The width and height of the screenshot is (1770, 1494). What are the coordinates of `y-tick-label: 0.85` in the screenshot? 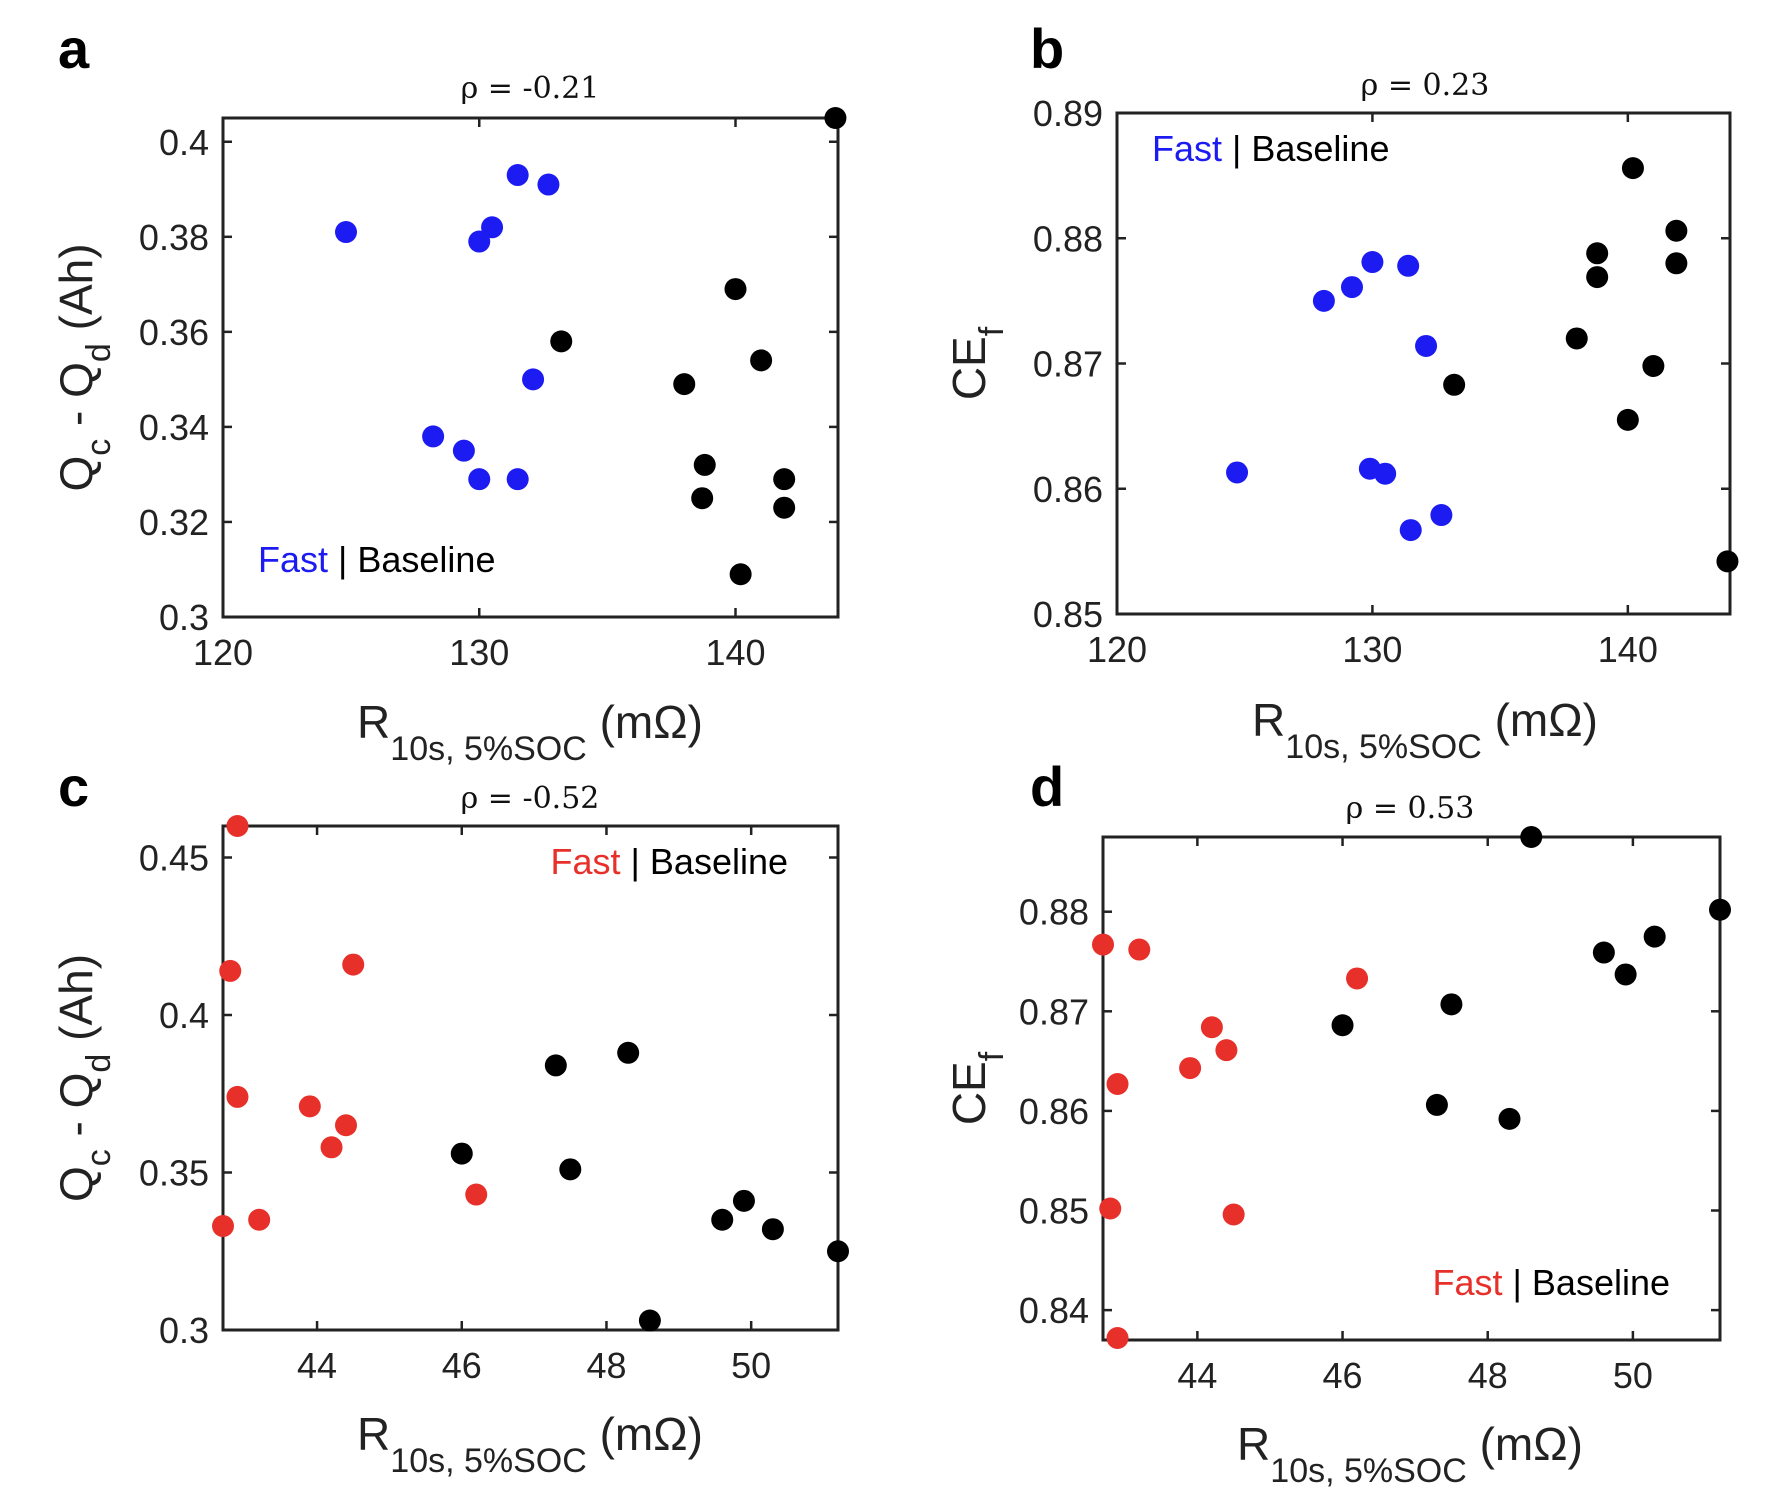 It's located at (1068, 614).